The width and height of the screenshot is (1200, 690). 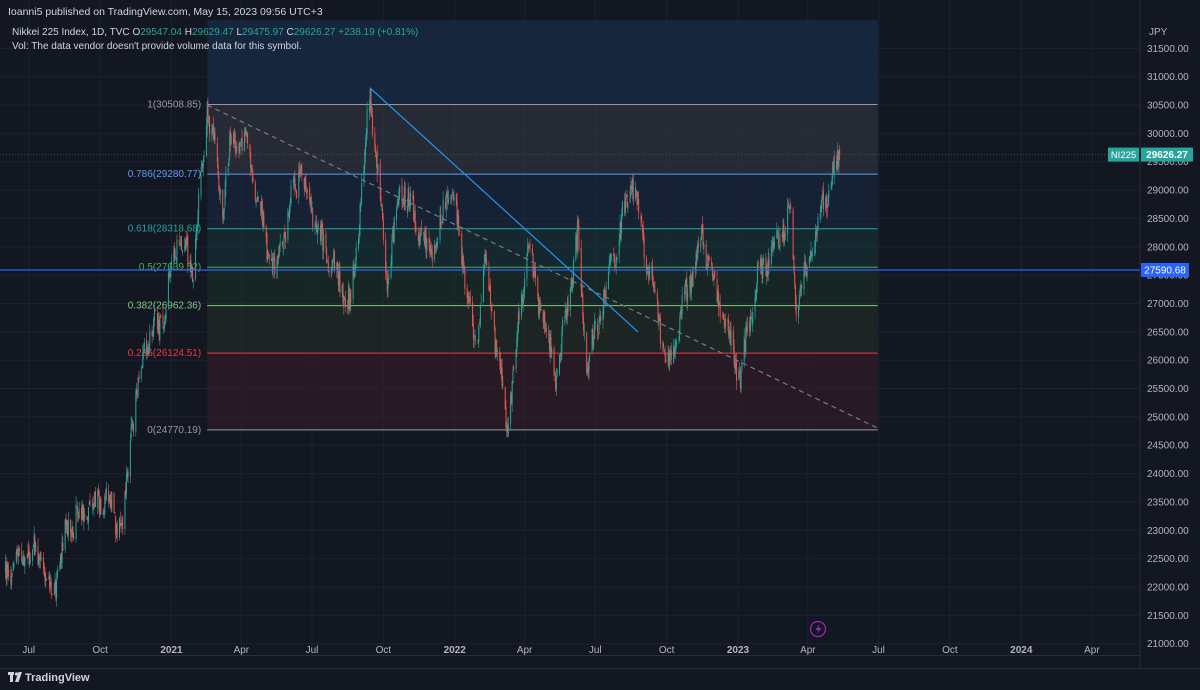 I want to click on footer-bar: TradingView, so click(x=600, y=679).